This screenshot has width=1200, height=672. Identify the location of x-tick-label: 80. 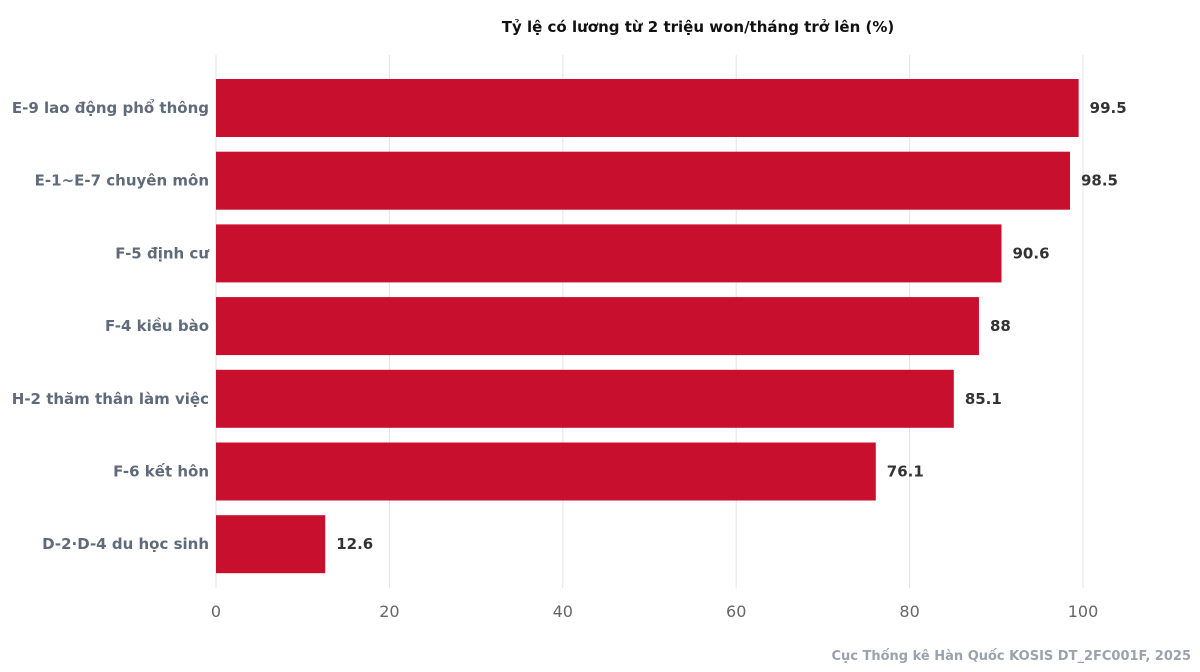
(909, 611).